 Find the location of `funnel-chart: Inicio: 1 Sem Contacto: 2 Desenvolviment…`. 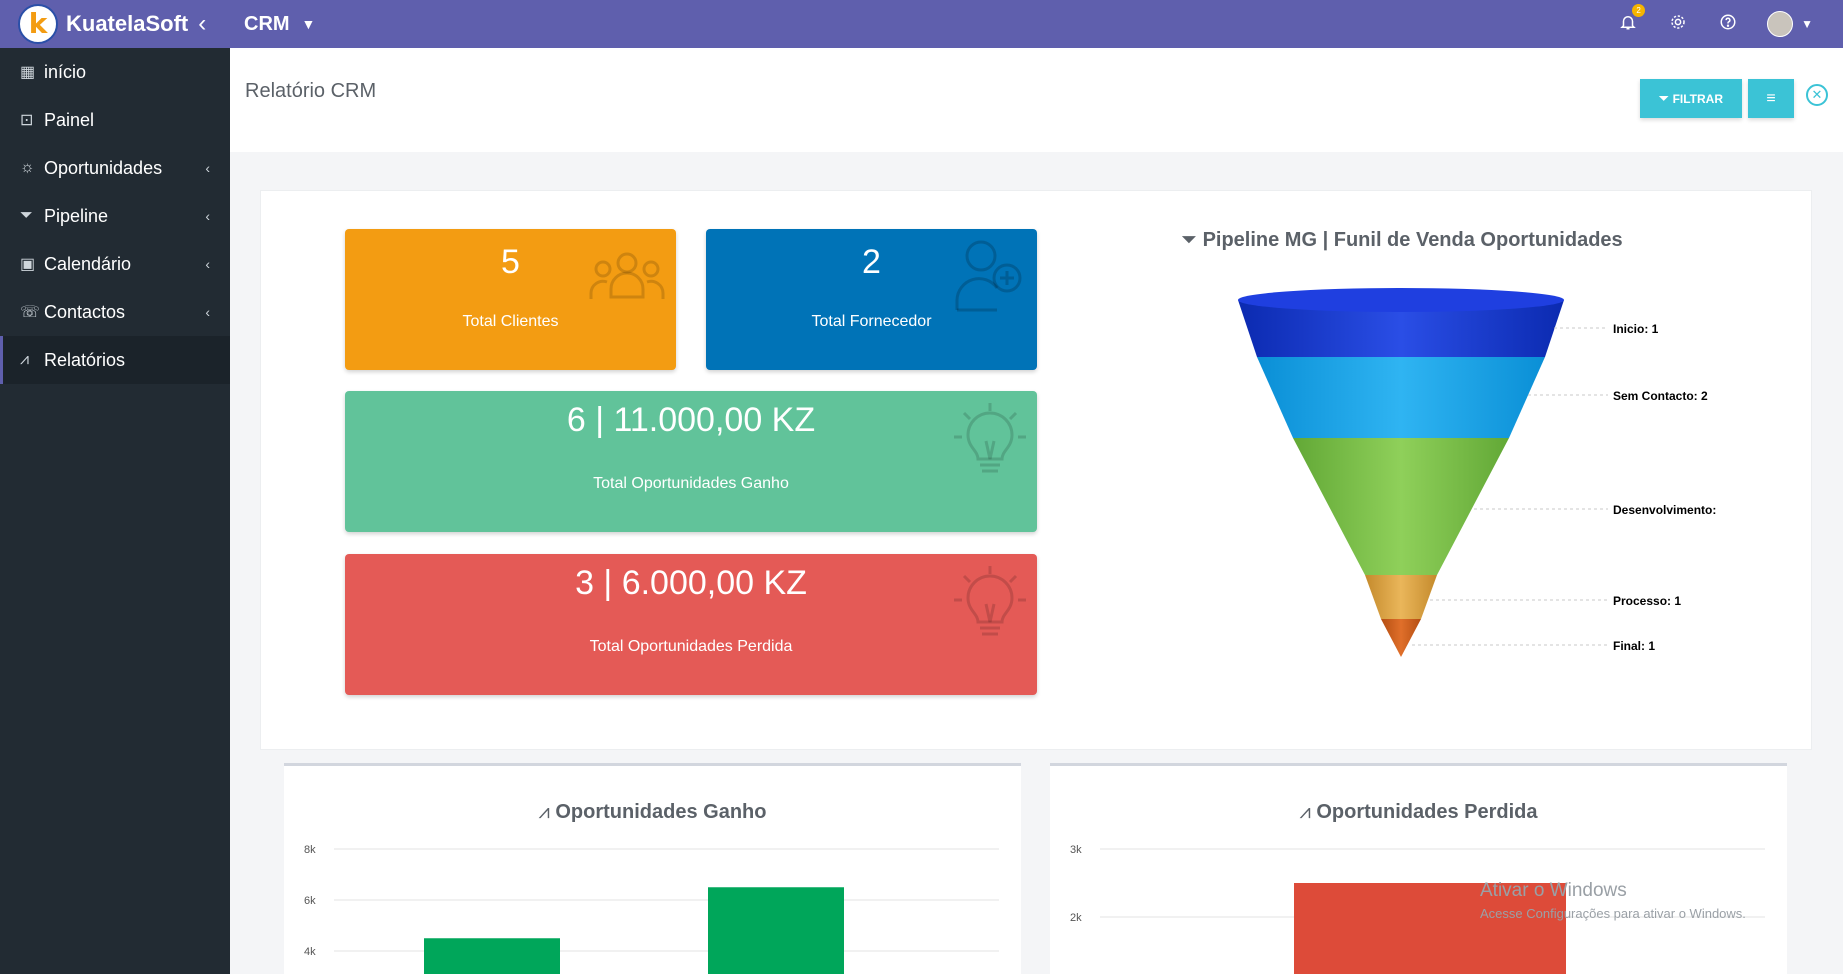

funnel-chart: Inicio: 1 Sem Contacto: 2 Desenvolviment… is located at coordinates (1477, 472).